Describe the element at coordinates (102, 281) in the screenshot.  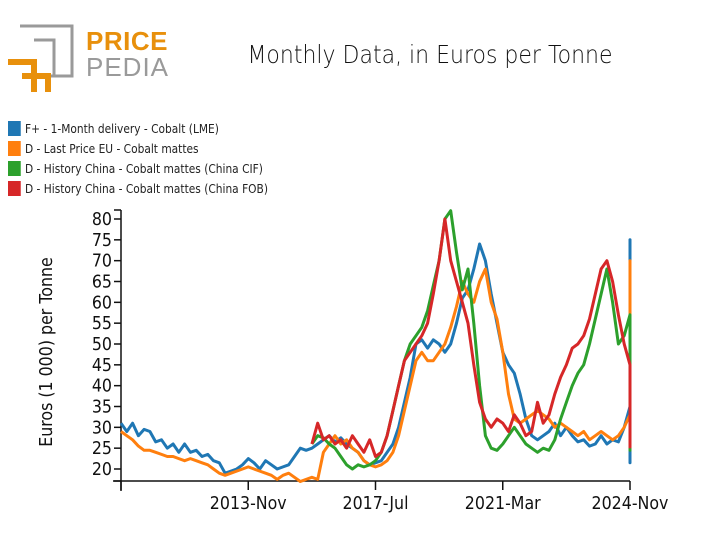
I see `y-tick-label: 65` at that location.